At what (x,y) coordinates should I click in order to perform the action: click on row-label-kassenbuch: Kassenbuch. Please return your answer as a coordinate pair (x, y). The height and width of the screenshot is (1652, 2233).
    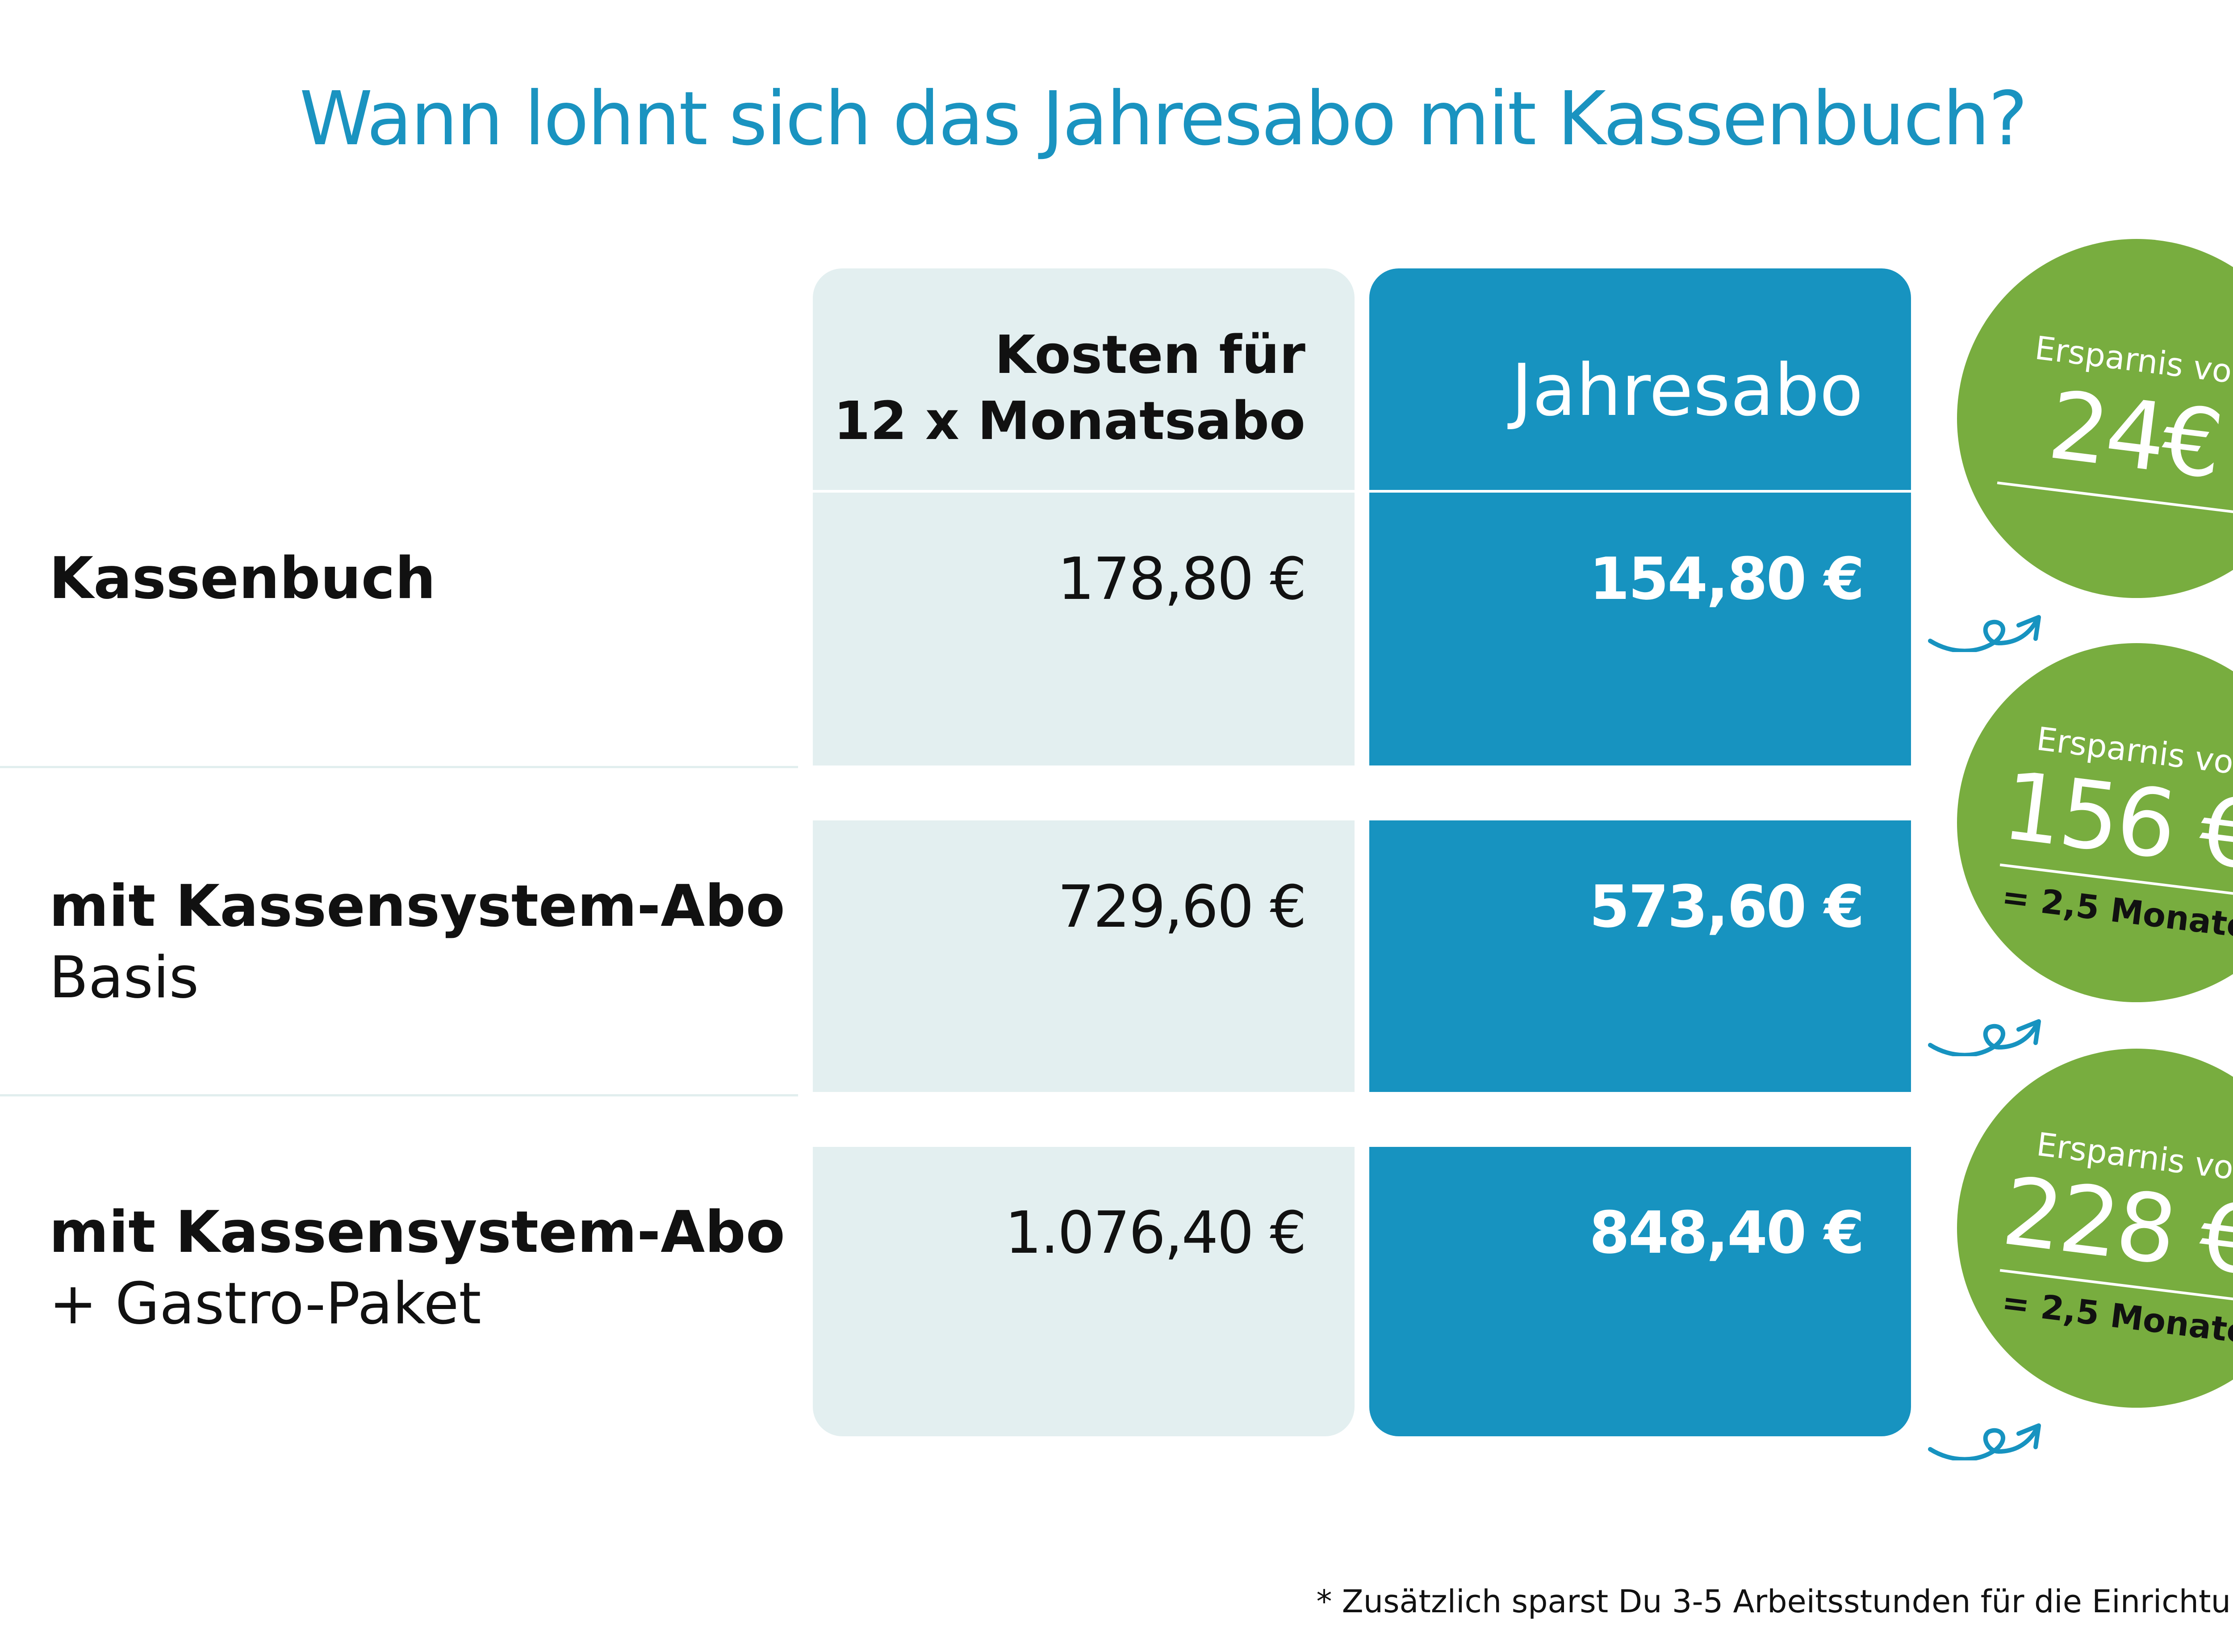
    Looking at the image, I should click on (242, 579).